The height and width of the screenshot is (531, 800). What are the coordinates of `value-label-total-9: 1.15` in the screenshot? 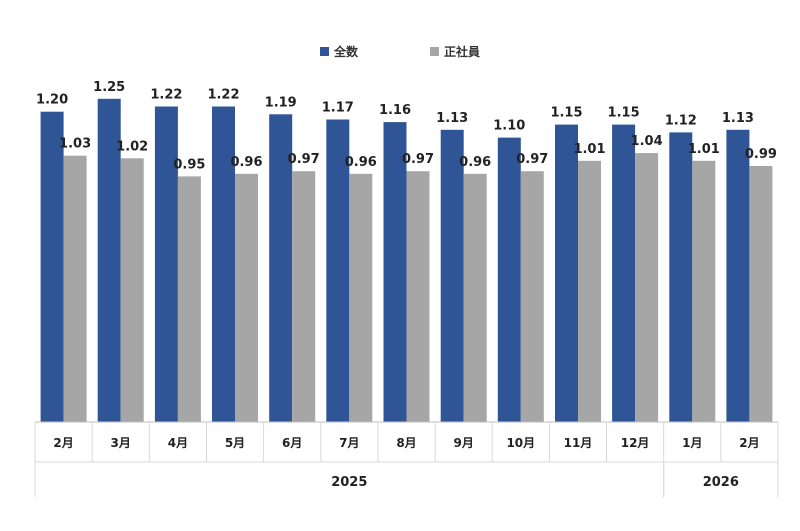 It's located at (566, 113).